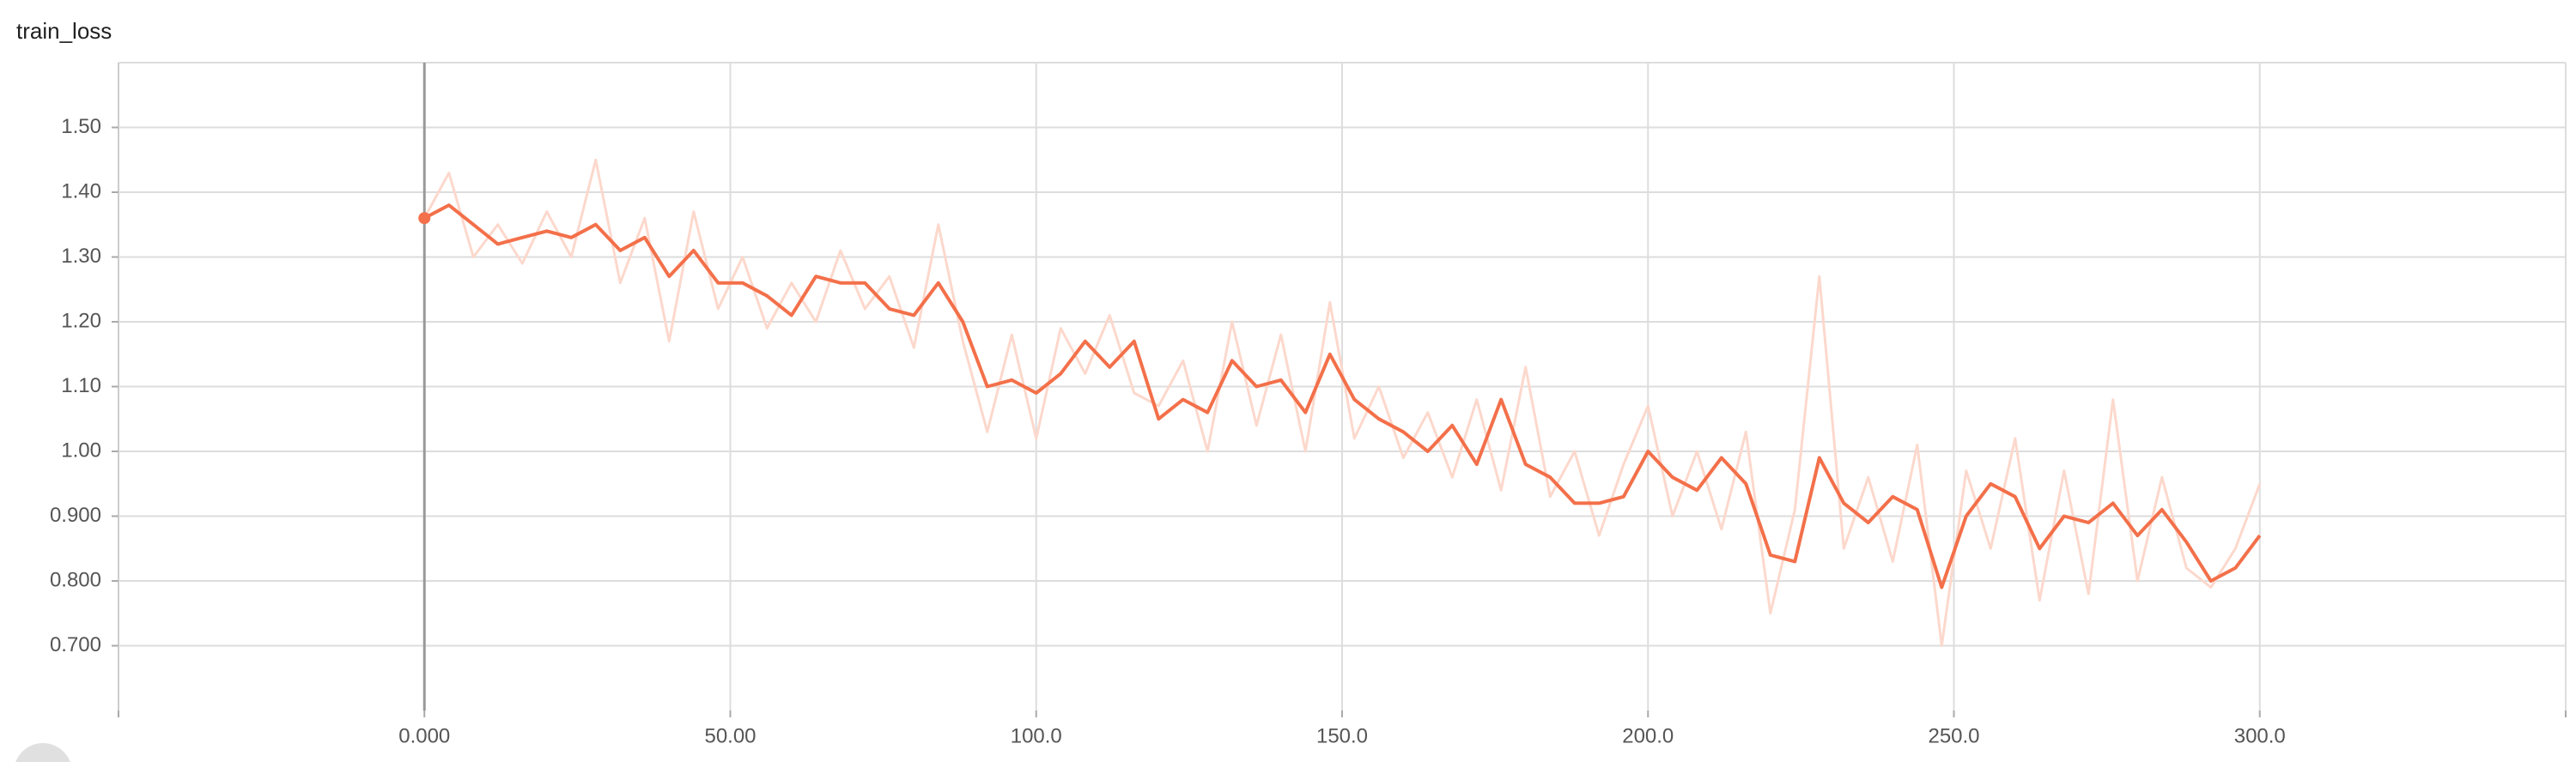  What do you see at coordinates (81, 450) in the screenshot?
I see `y-tick-label: 1.00` at bounding box center [81, 450].